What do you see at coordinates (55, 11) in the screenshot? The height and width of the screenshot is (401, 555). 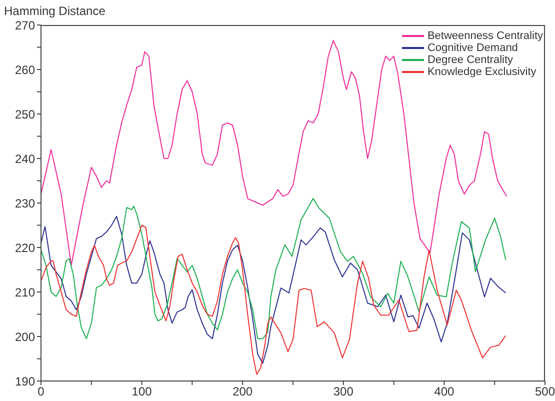 I see `y-axis-title: Hamming Distance` at bounding box center [55, 11].